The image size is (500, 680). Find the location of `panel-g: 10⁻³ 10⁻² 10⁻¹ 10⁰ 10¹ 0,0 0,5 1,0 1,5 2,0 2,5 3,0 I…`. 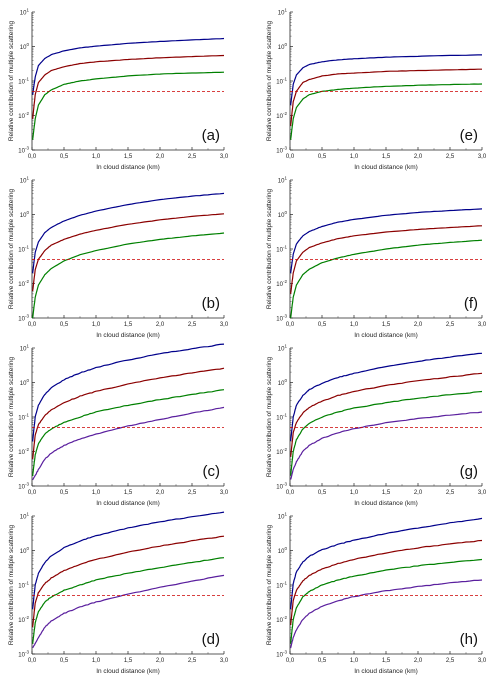

panel-g: 10⁻³ 10⁻² 10⁻¹ 10⁰ 10¹ 0,0 0,5 1,0 1,5 2,0 2,5 3,0 I… is located at coordinates (376, 426).